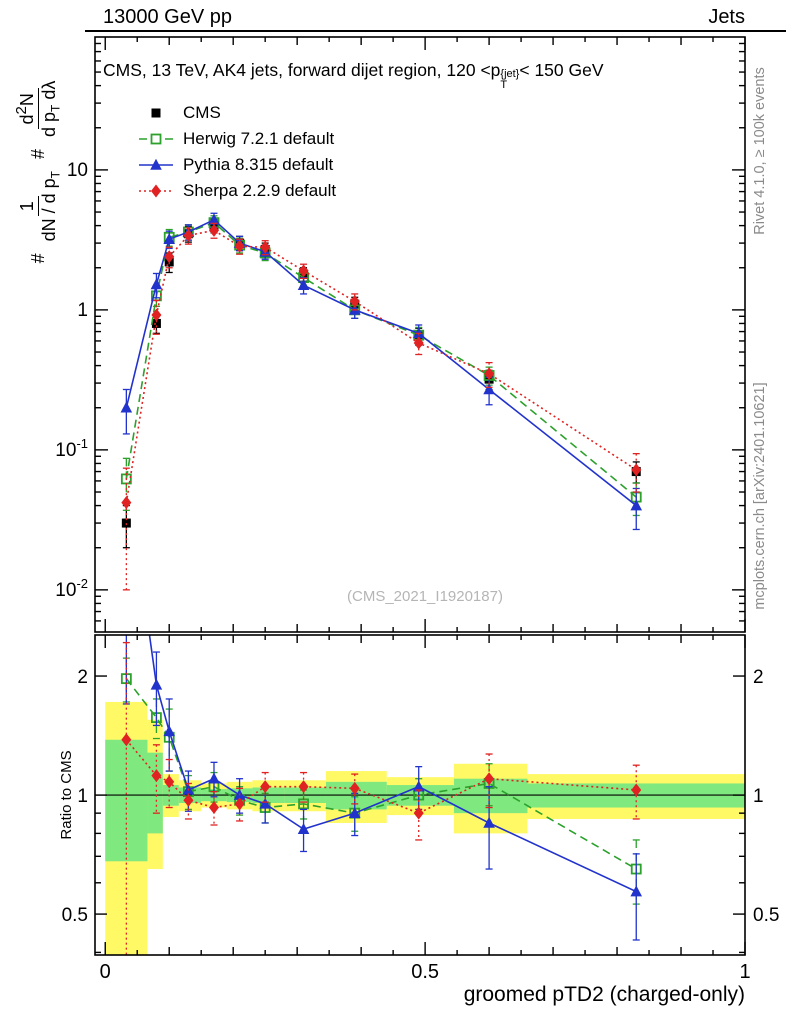 The image size is (786, 1024). What do you see at coordinates (156, 164) in the screenshot?
I see `pythia-marker-icon` at bounding box center [156, 164].